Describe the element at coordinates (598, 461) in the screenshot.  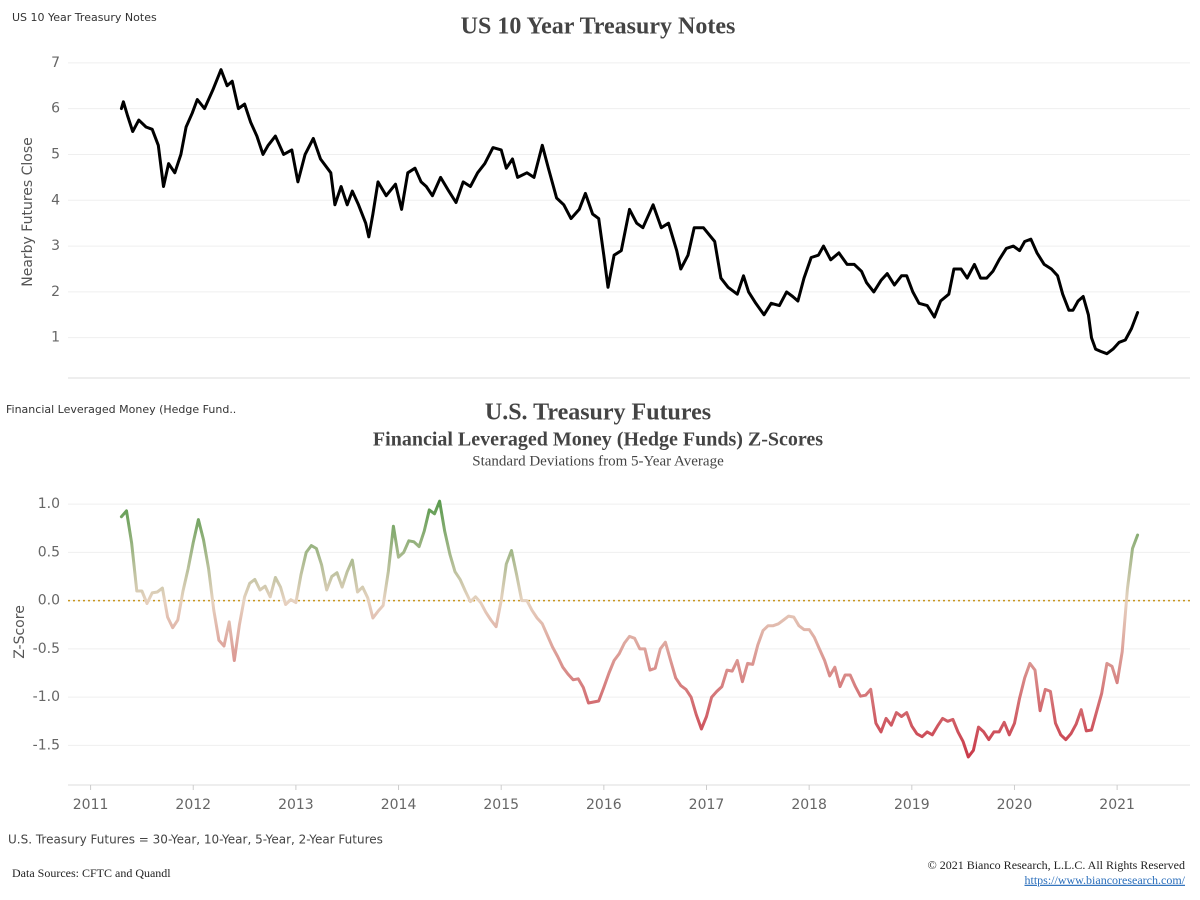
I see `chart-subtitle: Standard Deviations from 5-Year Average` at that location.